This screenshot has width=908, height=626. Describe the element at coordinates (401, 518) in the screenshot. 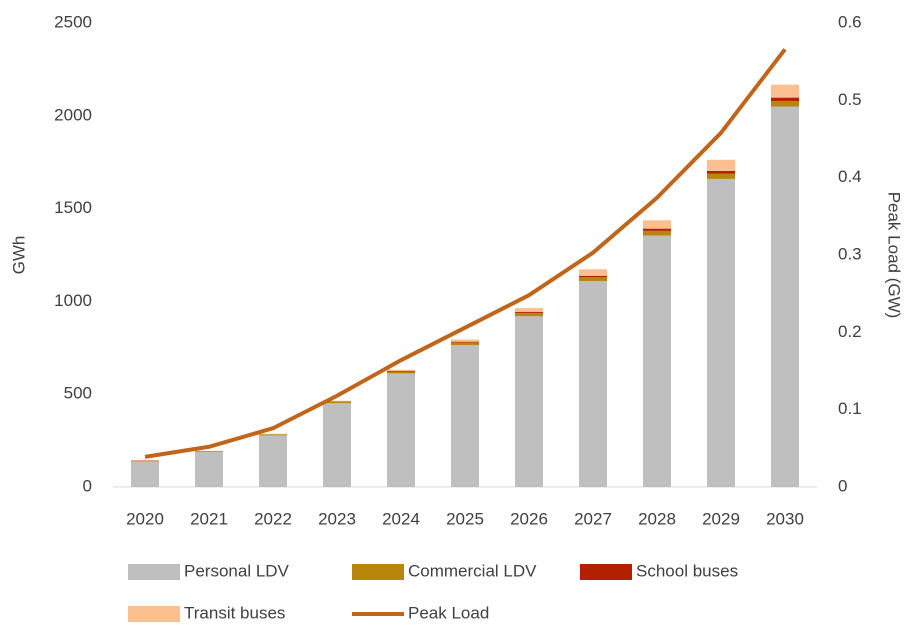

I see `x-tick-label: 2024` at that location.